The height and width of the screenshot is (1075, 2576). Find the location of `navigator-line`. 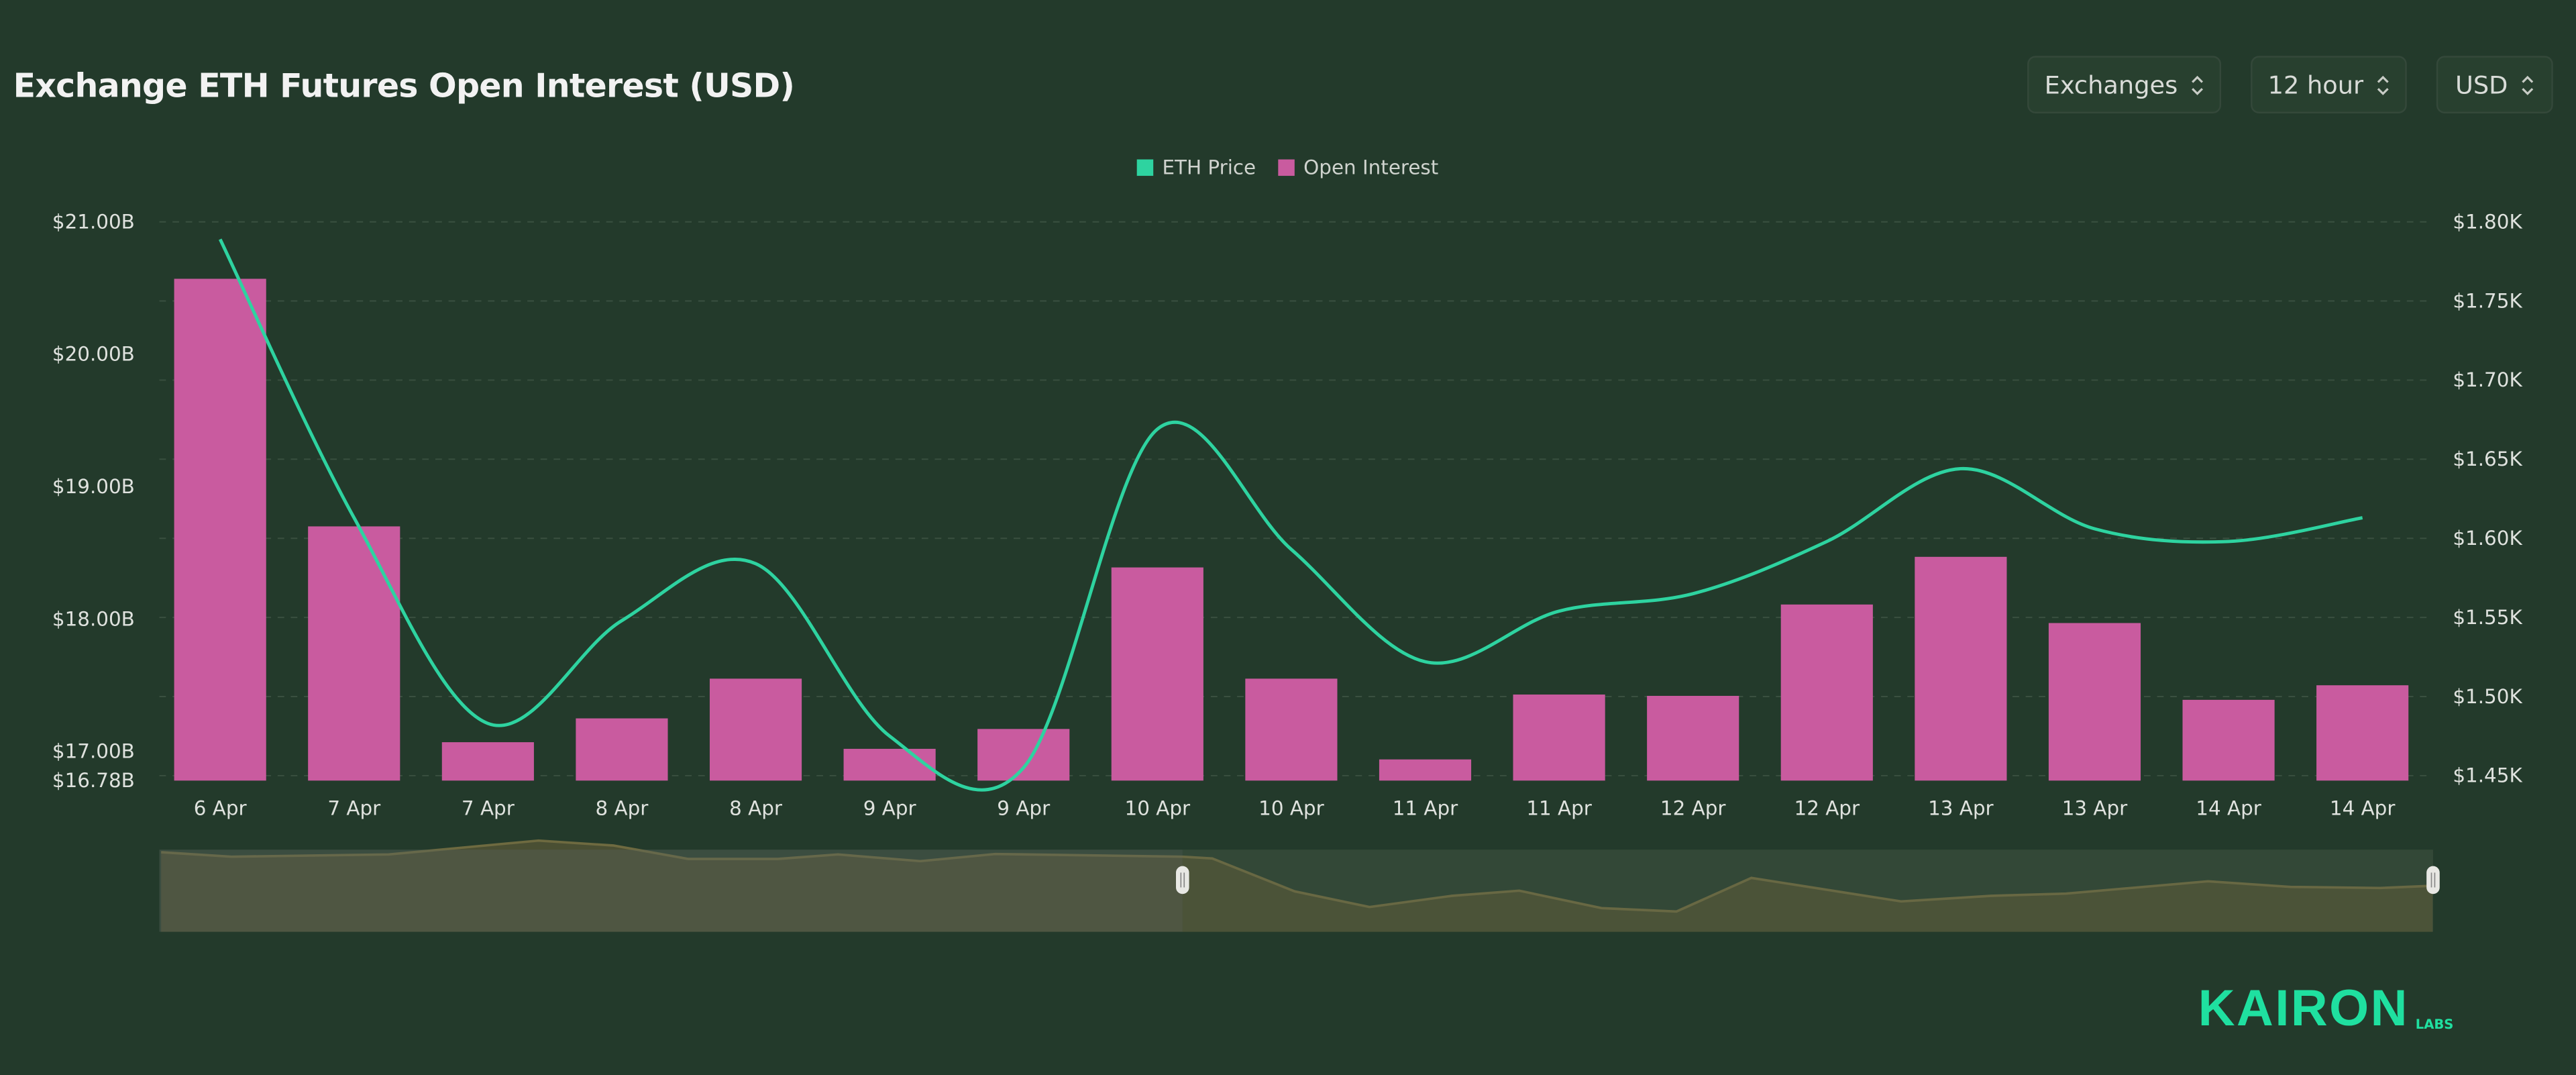

navigator-line is located at coordinates (1297, 876).